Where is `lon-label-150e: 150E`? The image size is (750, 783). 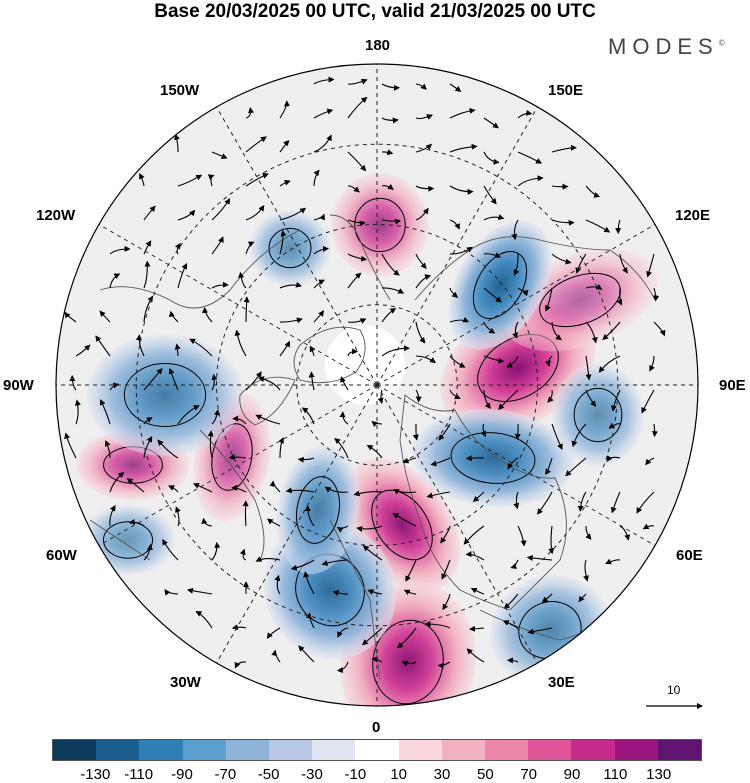 lon-label-150e: 150E is located at coordinates (566, 90).